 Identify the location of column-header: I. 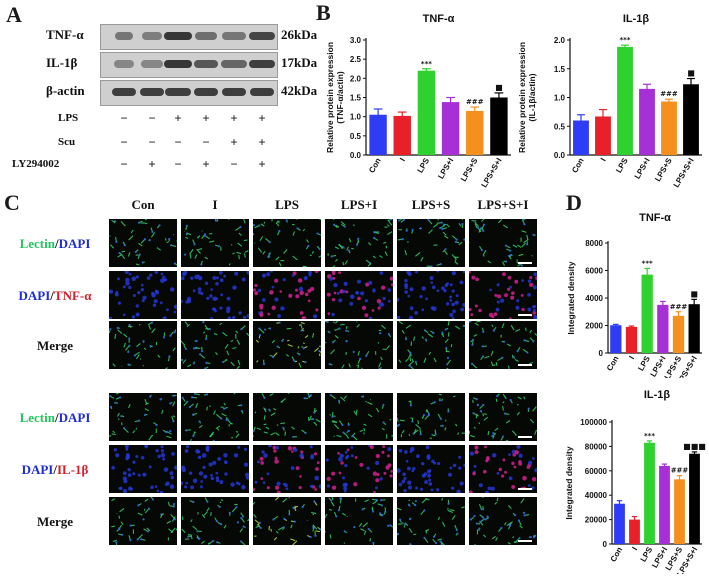
(215, 204).